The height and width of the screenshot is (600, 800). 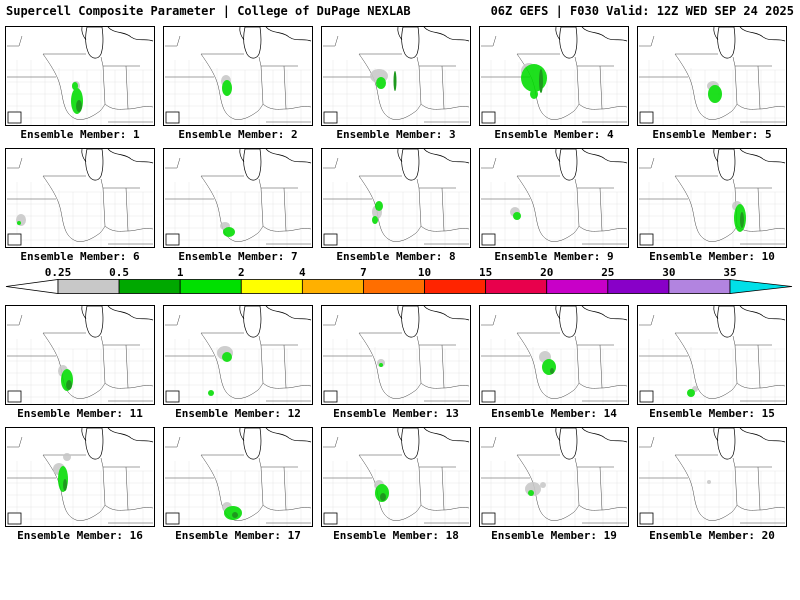 I want to click on colorbar-tick: 7, so click(x=363, y=272).